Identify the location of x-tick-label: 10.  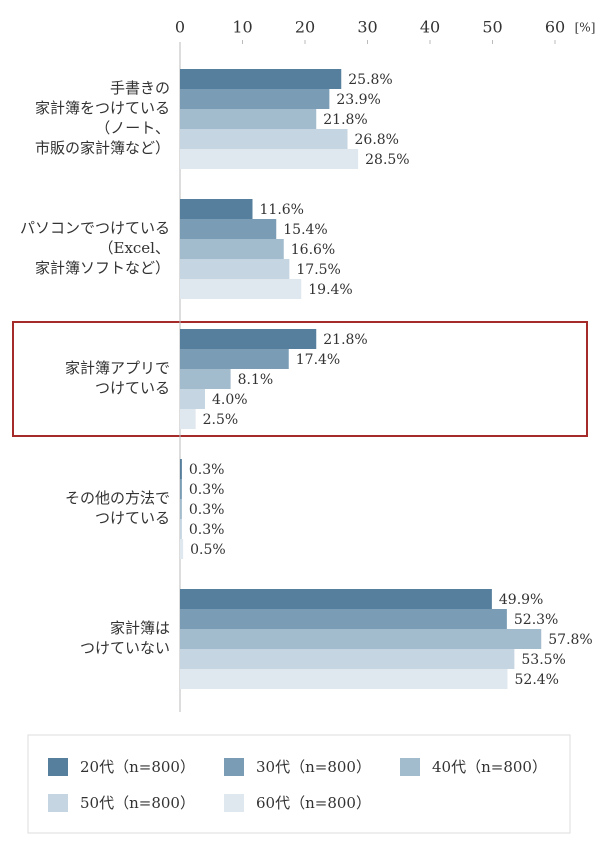
(242, 27).